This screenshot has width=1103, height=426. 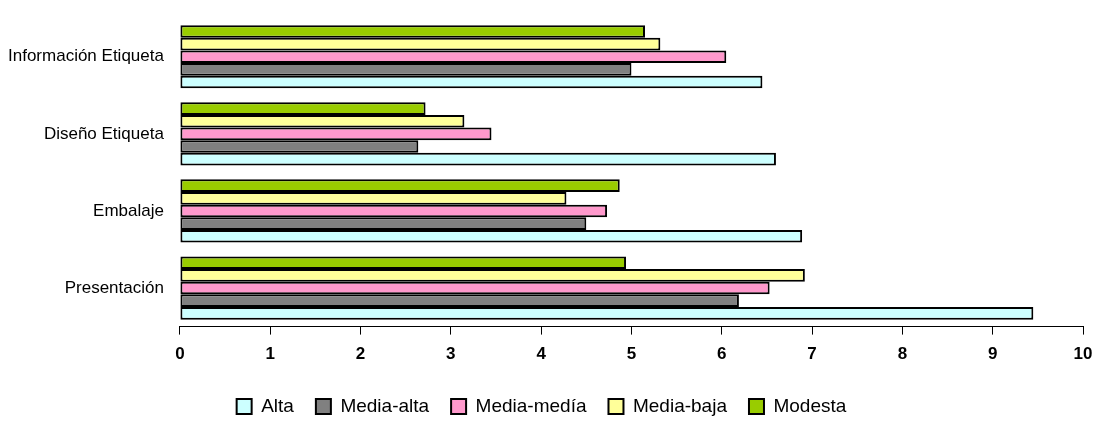 I want to click on x-tick-label: 3, so click(x=451, y=354).